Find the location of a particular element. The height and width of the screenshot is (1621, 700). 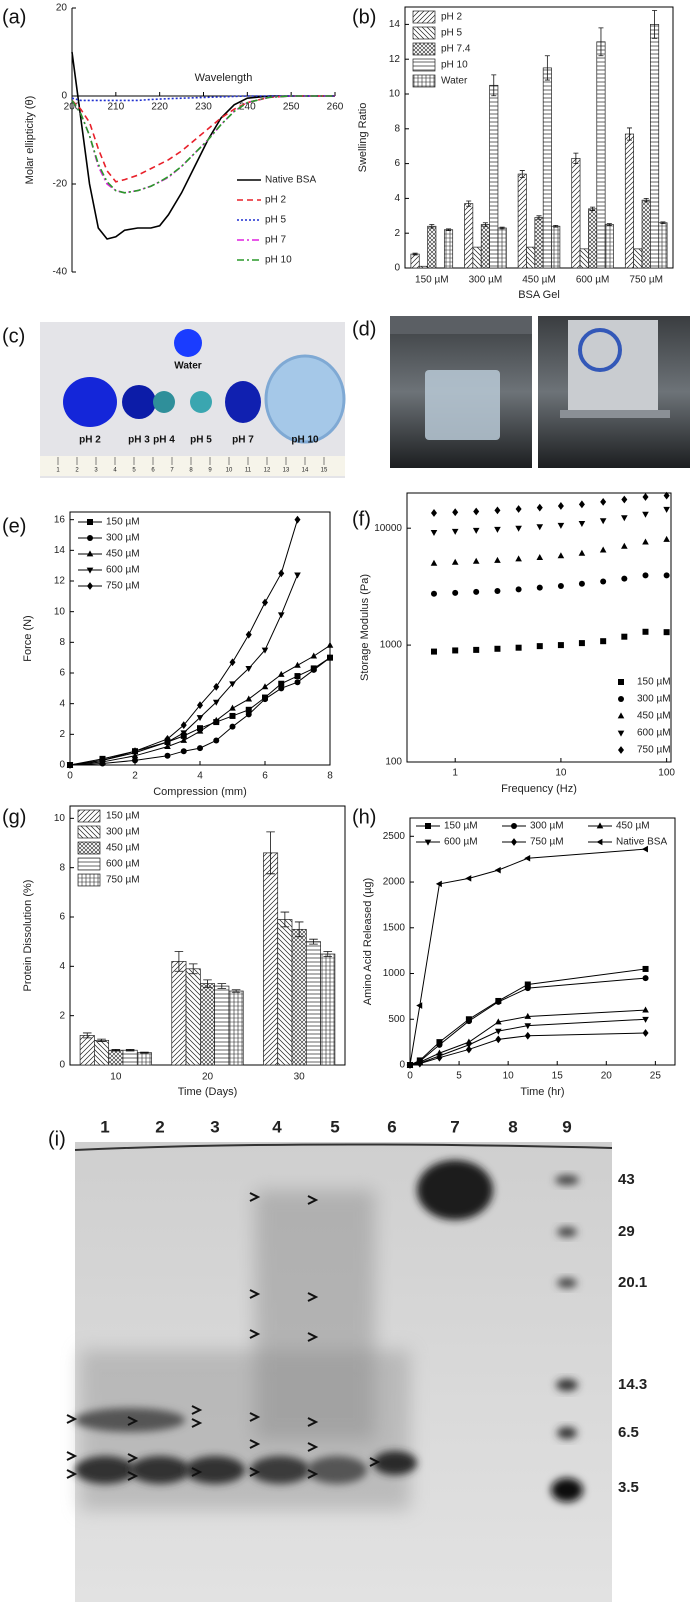

gel-edge is located at coordinates (343, 1147).